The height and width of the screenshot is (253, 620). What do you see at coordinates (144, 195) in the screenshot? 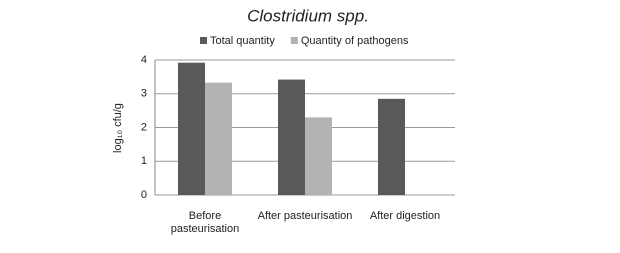
I see `y-tick-label: 0` at bounding box center [144, 195].